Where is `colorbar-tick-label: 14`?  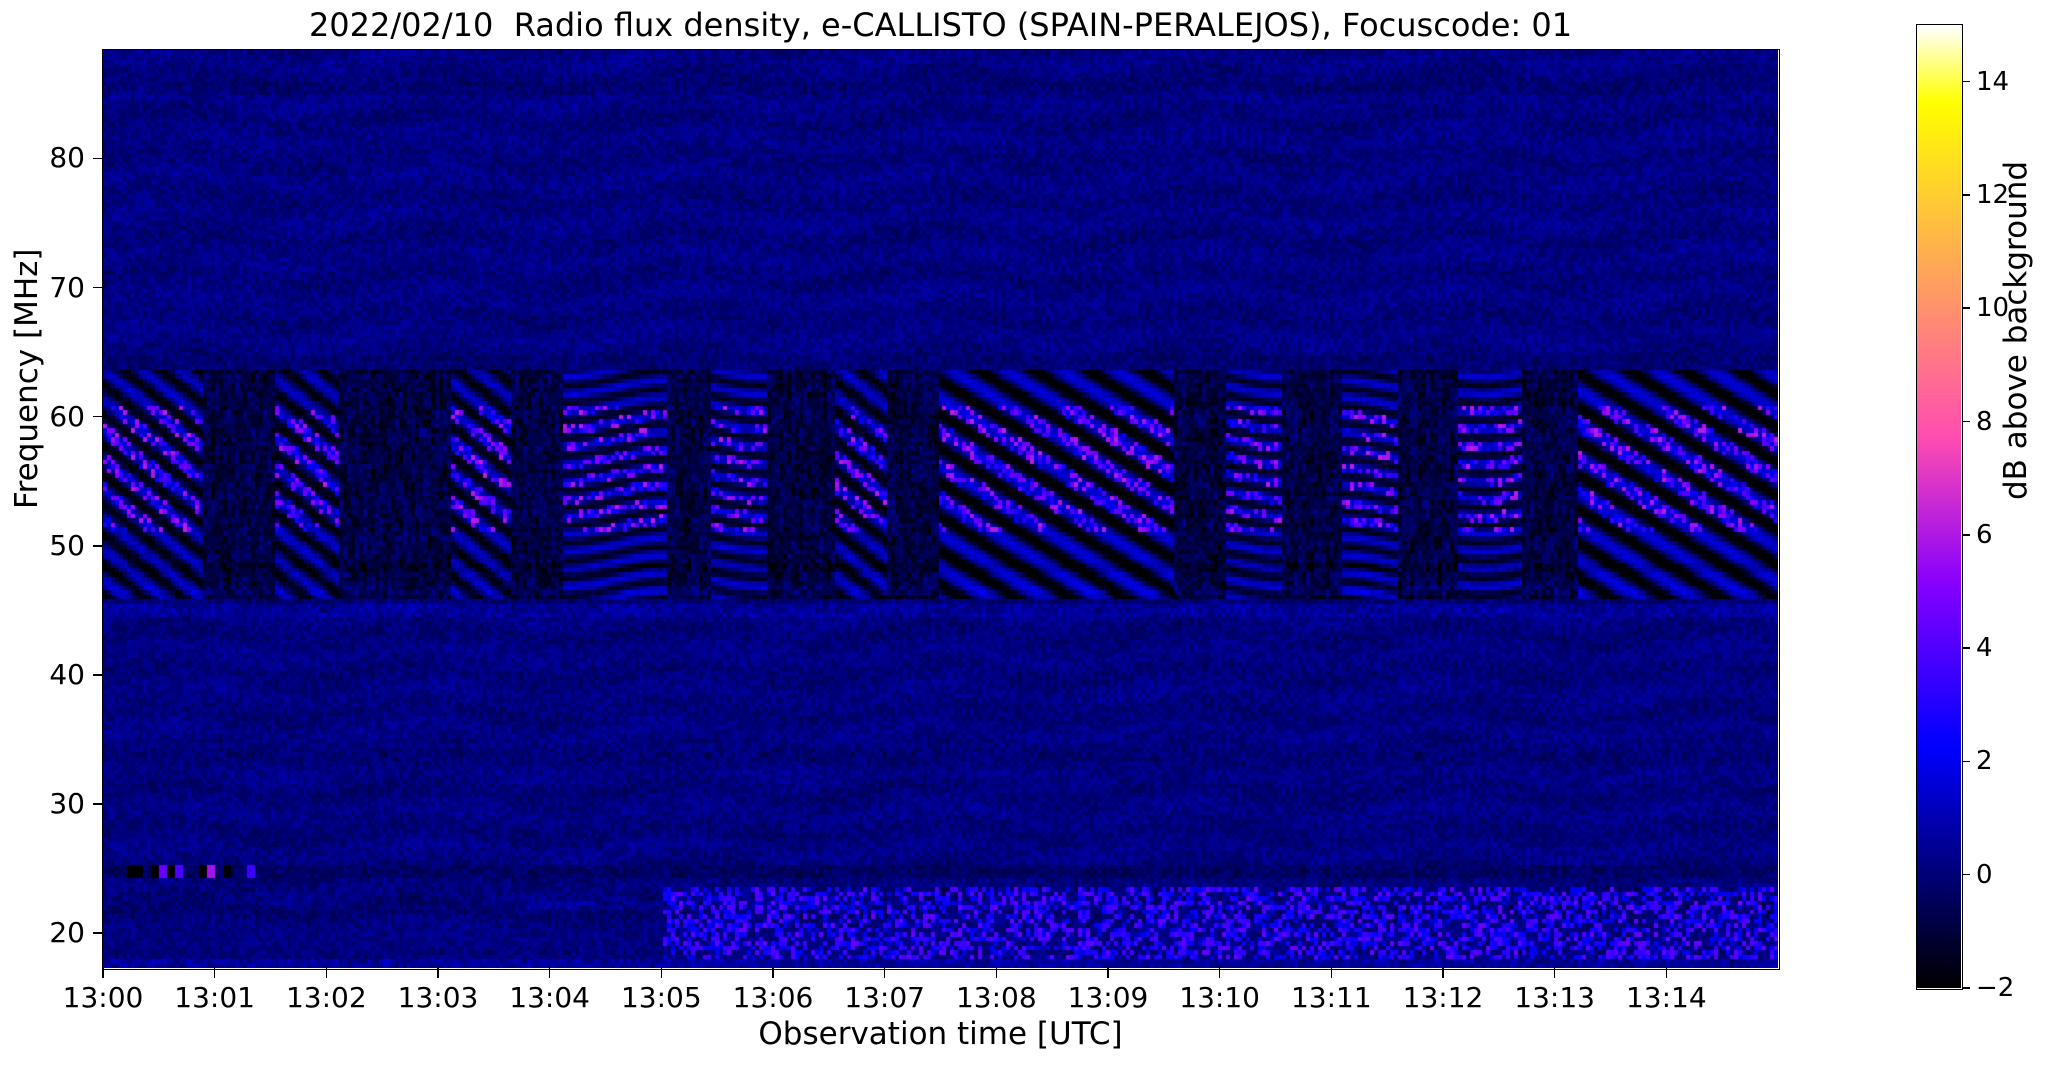 colorbar-tick-label: 14 is located at coordinates (1993, 81).